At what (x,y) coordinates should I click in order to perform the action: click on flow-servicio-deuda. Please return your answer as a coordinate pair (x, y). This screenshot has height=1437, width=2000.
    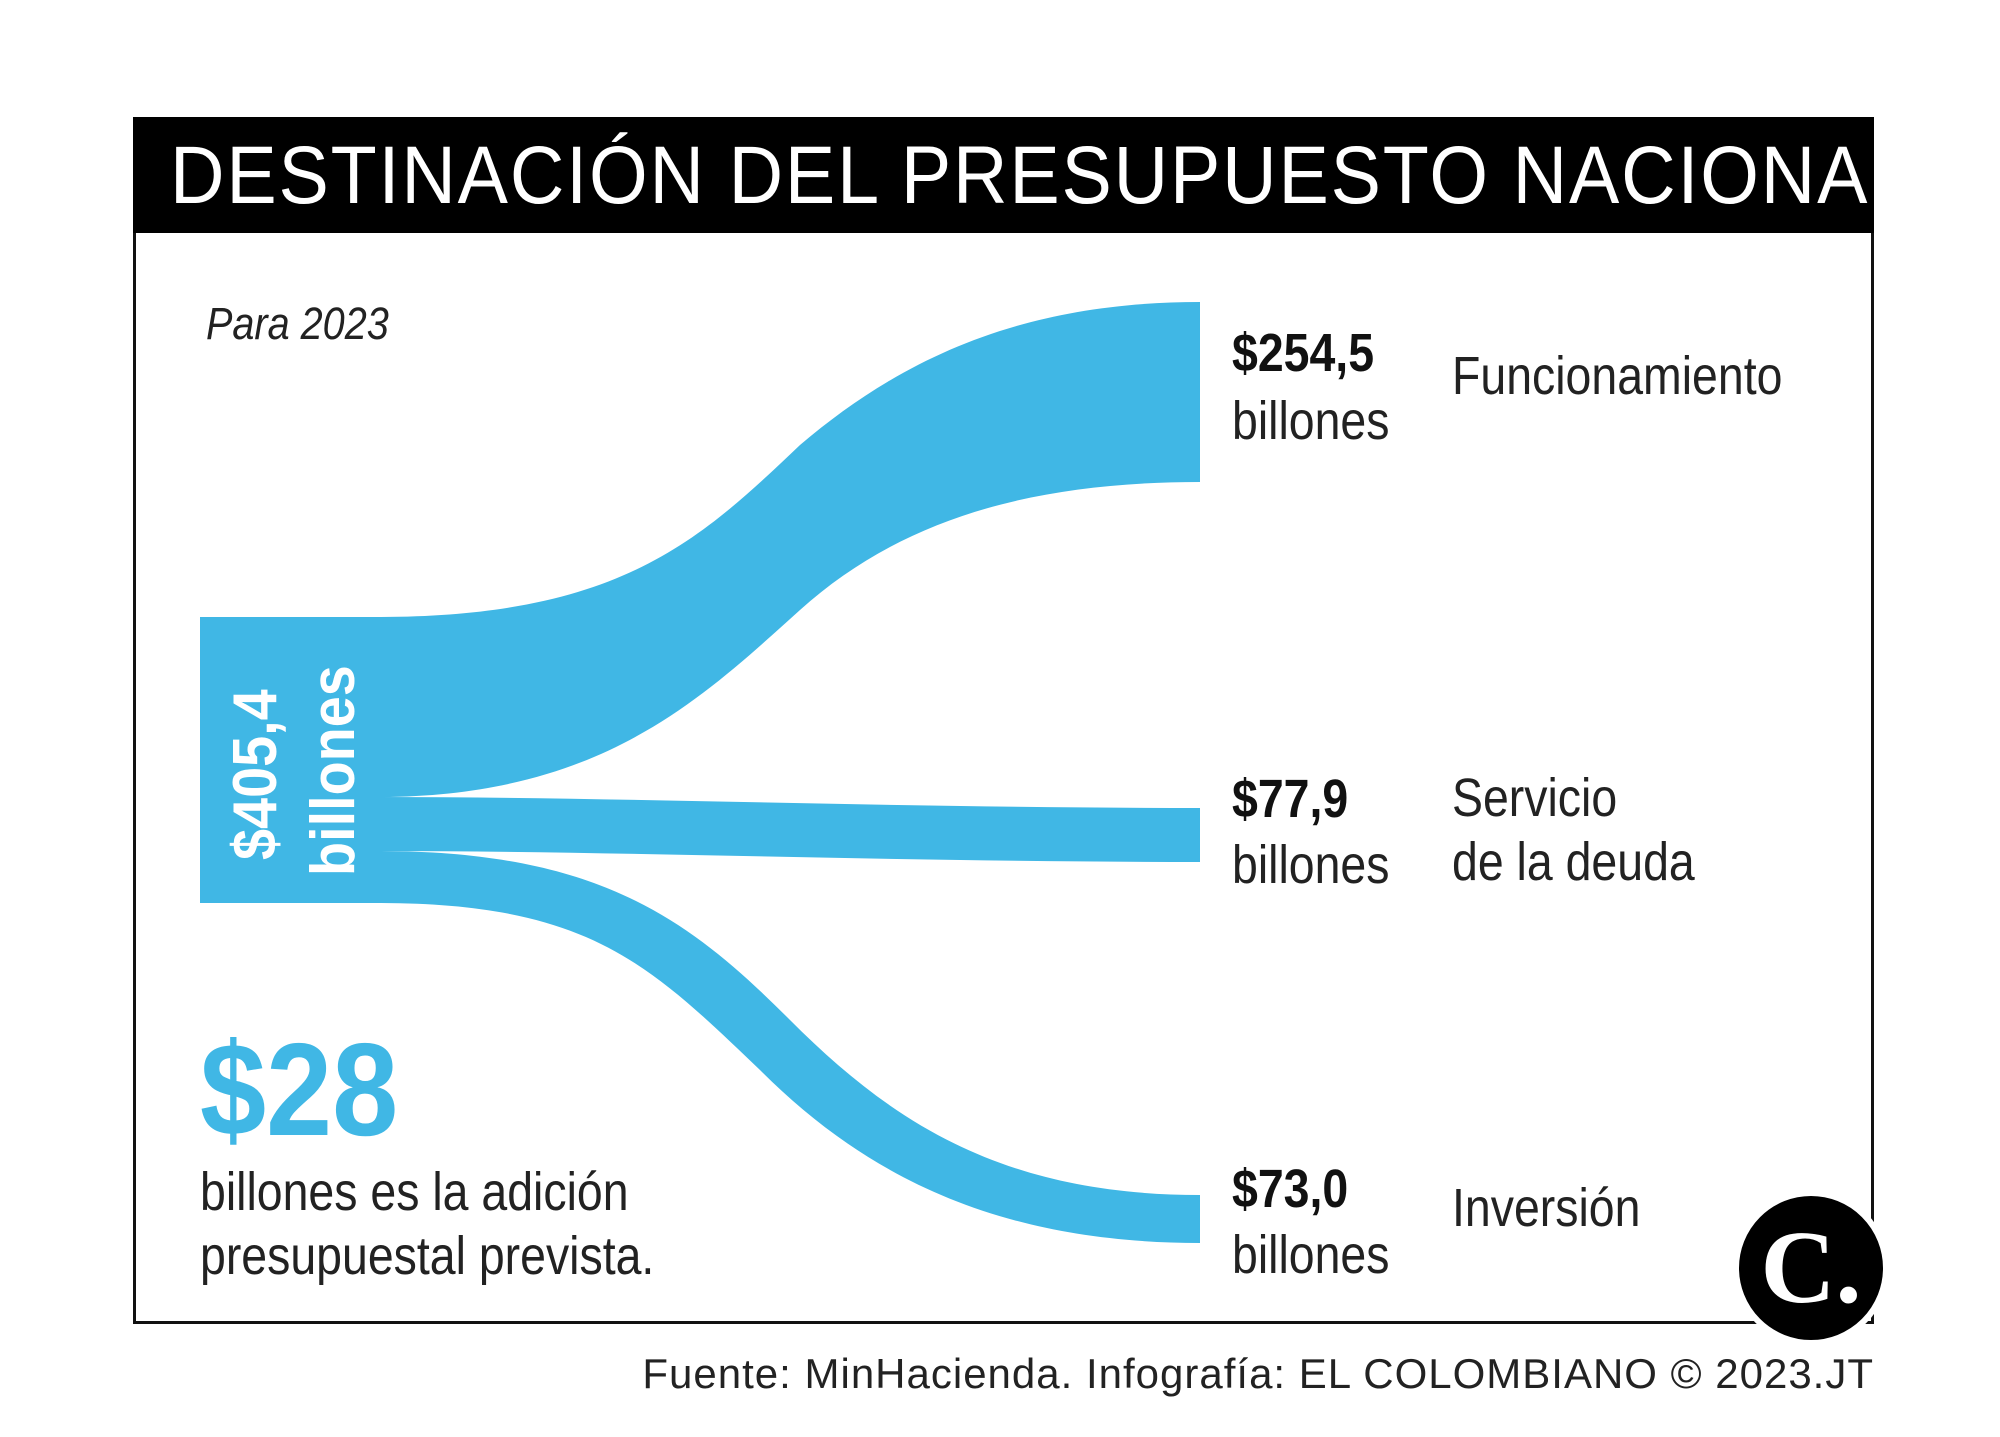
    Looking at the image, I should click on (789, 829).